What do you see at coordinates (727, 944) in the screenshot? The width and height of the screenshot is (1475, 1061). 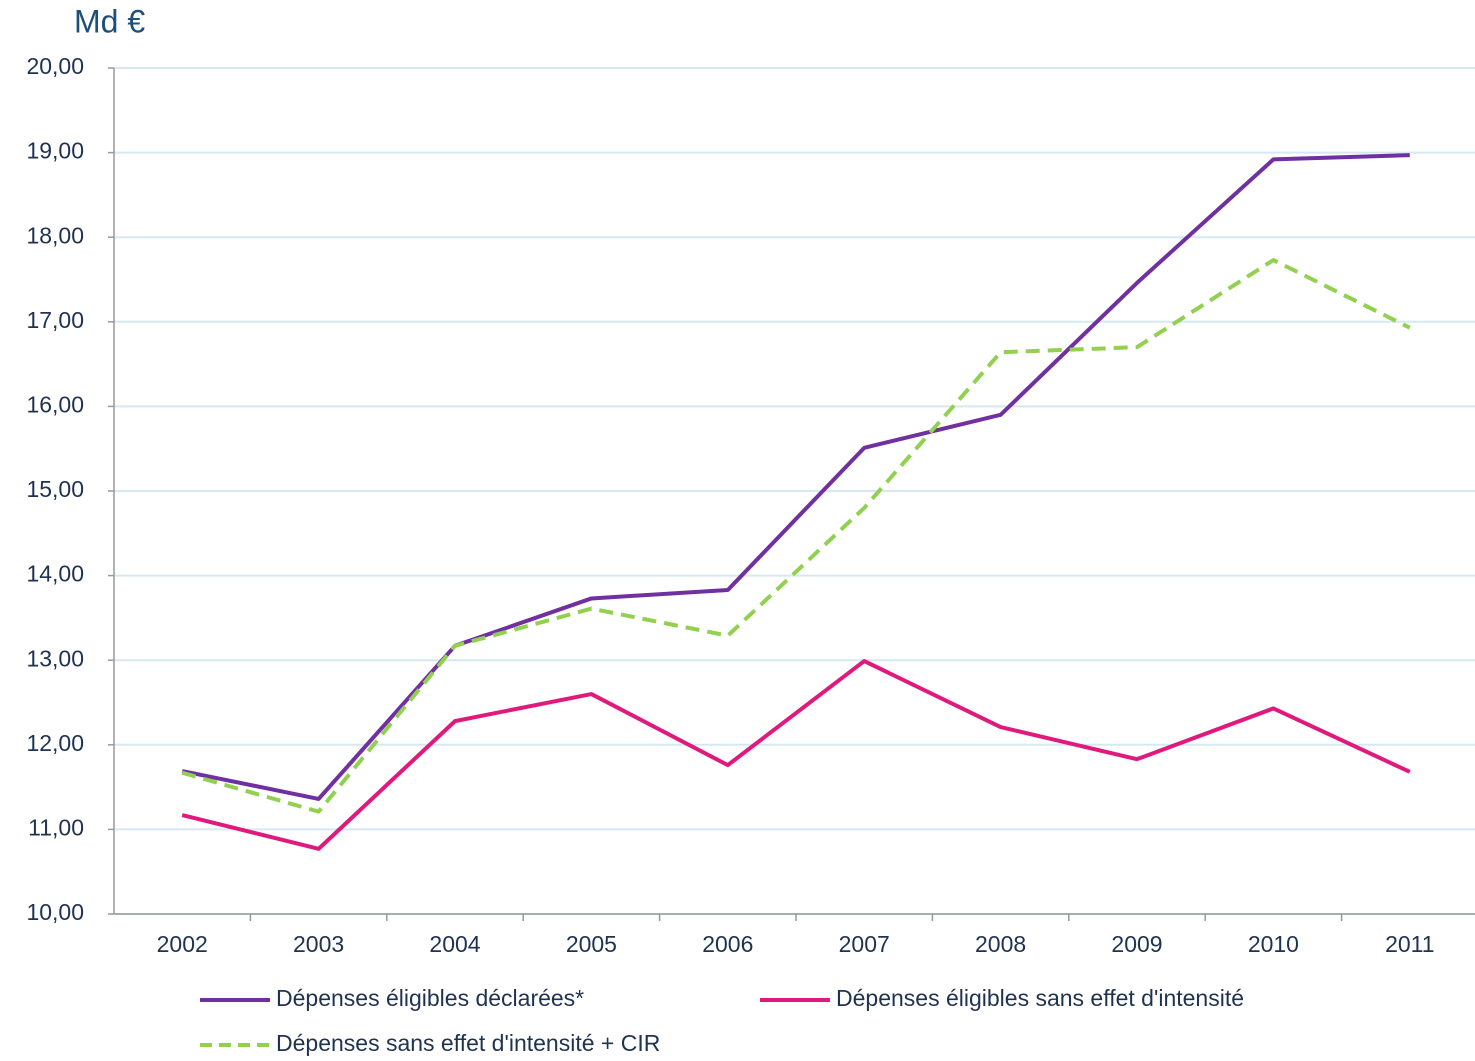 I see `x-tick-label: 2006` at bounding box center [727, 944].